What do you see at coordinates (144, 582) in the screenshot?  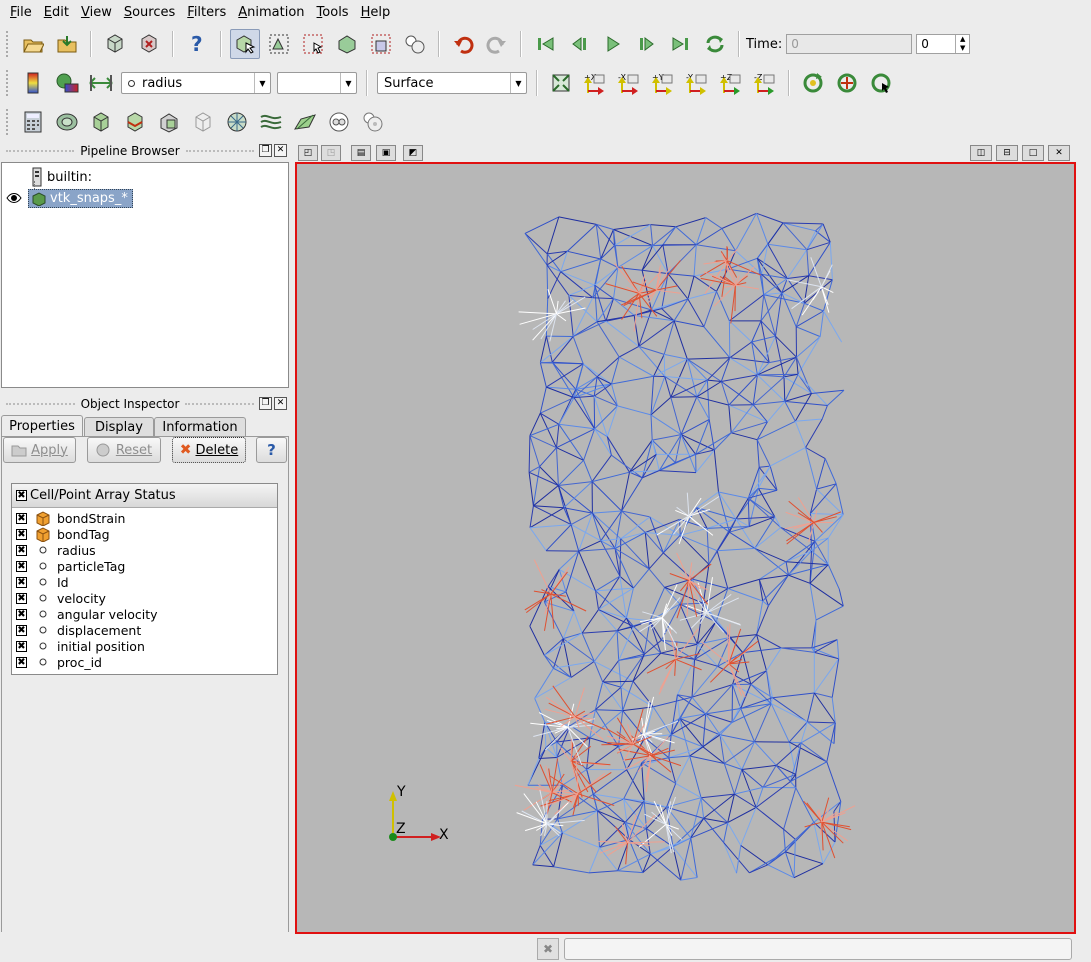 I see `array-row: ✖ Id` at bounding box center [144, 582].